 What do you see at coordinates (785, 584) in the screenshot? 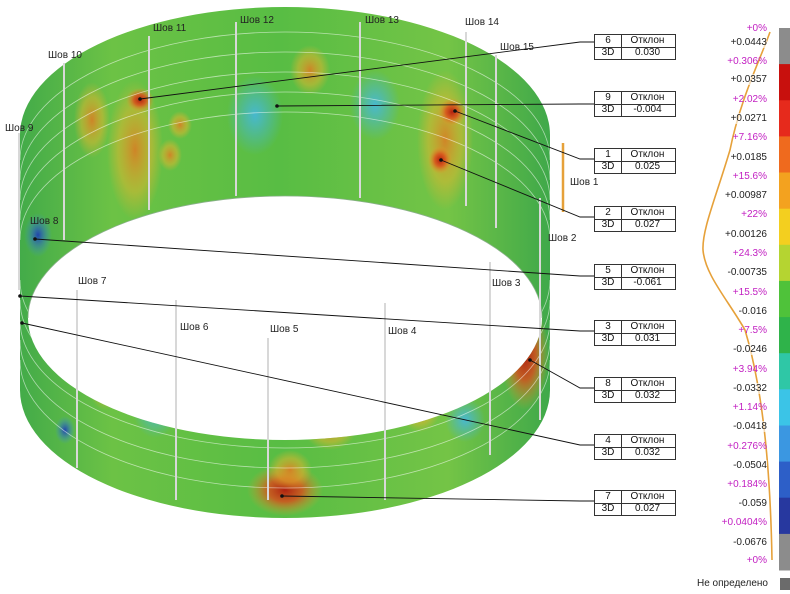
I see `undefined-swatch` at bounding box center [785, 584].